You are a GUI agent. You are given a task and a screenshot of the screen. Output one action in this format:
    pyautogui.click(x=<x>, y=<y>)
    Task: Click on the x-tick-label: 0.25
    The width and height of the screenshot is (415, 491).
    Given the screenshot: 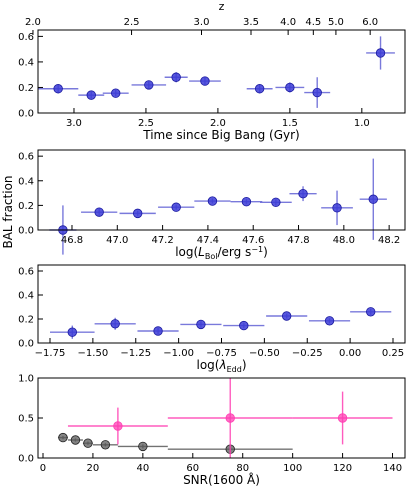 What is the action you would take?
    pyautogui.click(x=393, y=353)
    